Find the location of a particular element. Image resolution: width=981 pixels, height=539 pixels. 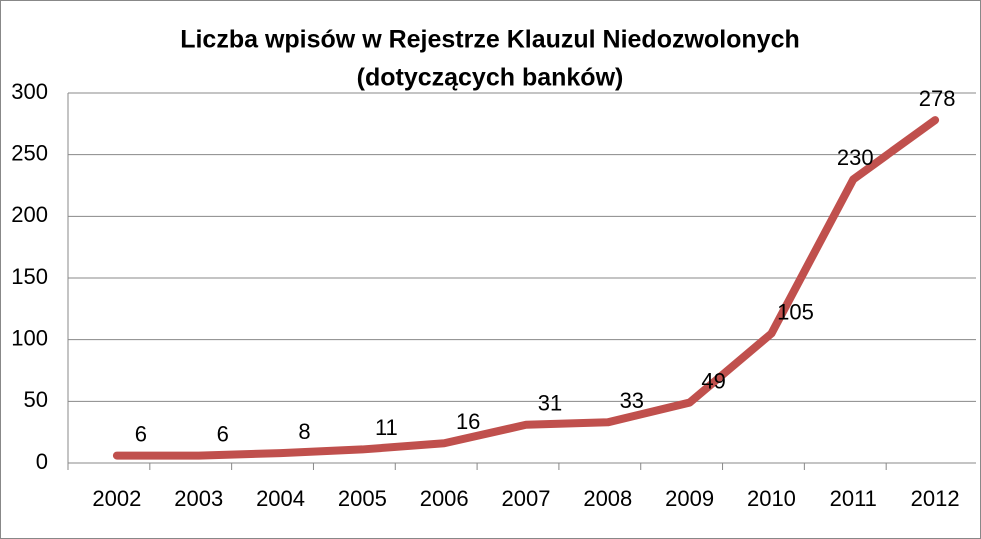

y-tick-label: 200 is located at coordinates (29, 214).